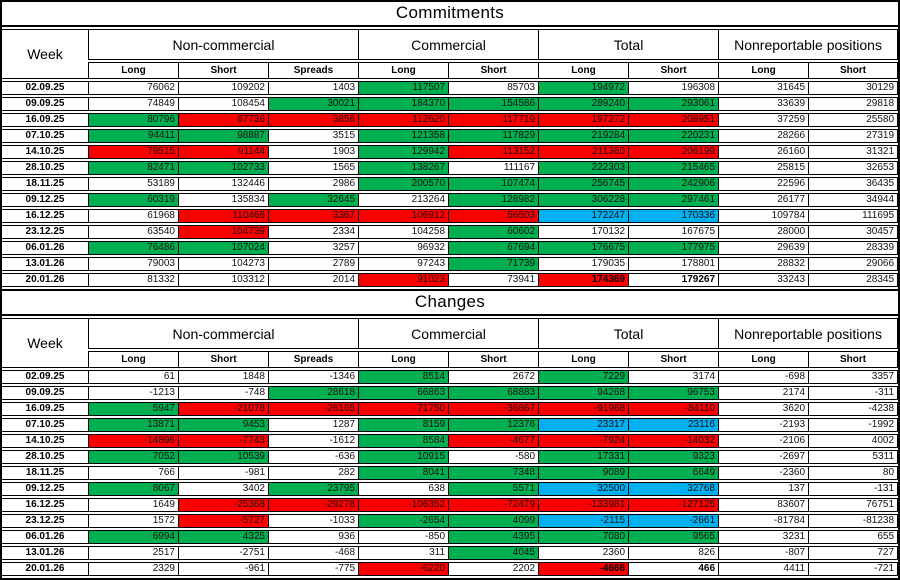  I want to click on value-cell: -2654, so click(403, 521).